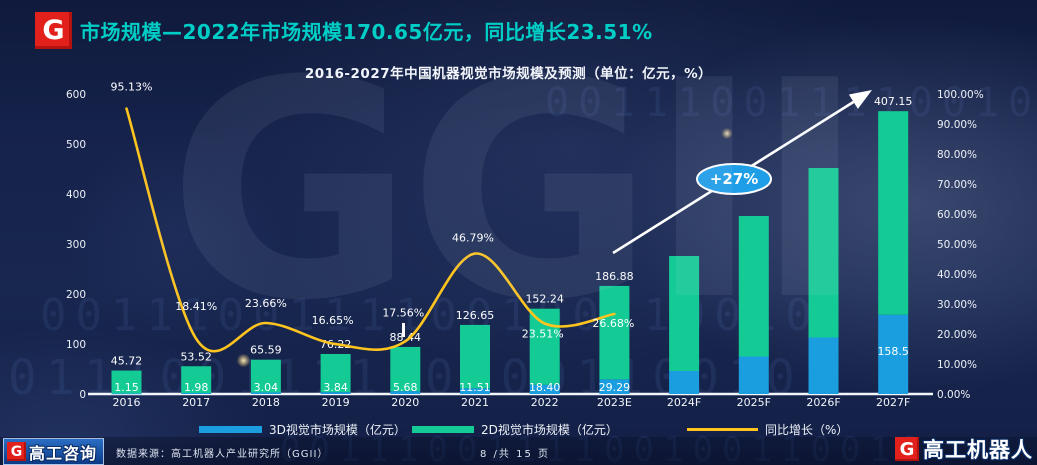  What do you see at coordinates (614, 276) in the screenshot?
I see `bar-label-2d: 186.88` at bounding box center [614, 276].